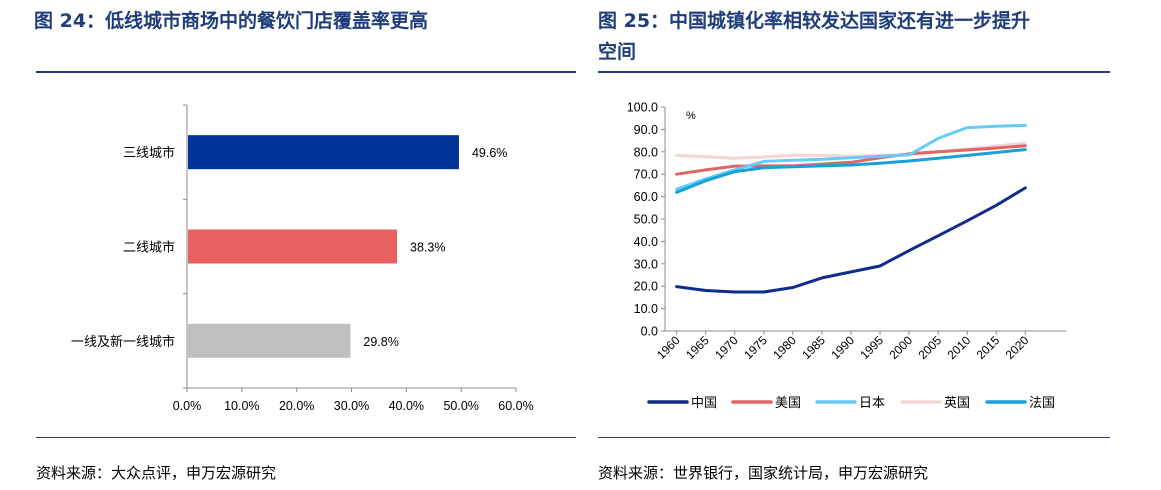 Image resolution: width=1161 pixels, height=490 pixels. What do you see at coordinates (156, 473) in the screenshot?
I see `left-source-note: 资料来源：大众点评，申万宏源研究` at bounding box center [156, 473].